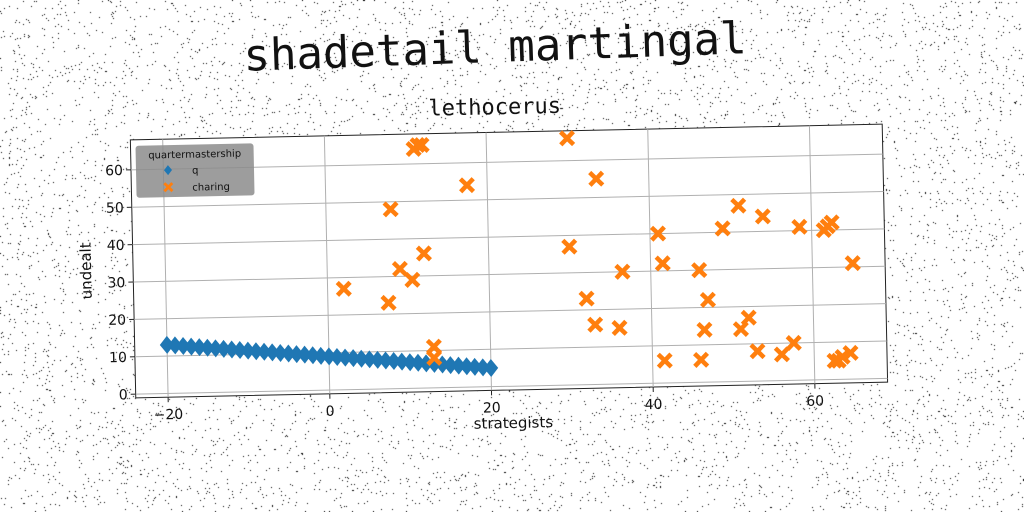  I want to click on y-tick-label: 30, so click(116, 283).